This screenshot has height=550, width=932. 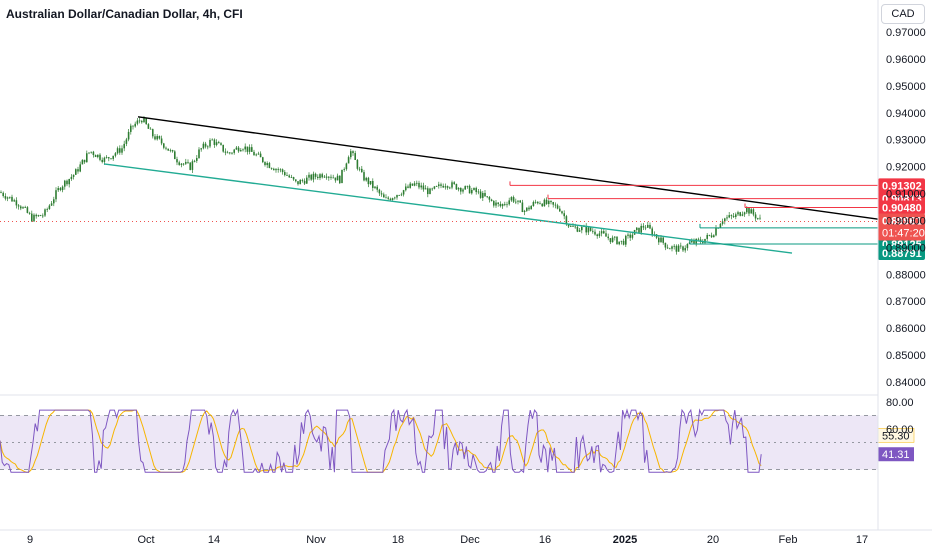 I want to click on time-tick-label: Feb, so click(x=788, y=540).